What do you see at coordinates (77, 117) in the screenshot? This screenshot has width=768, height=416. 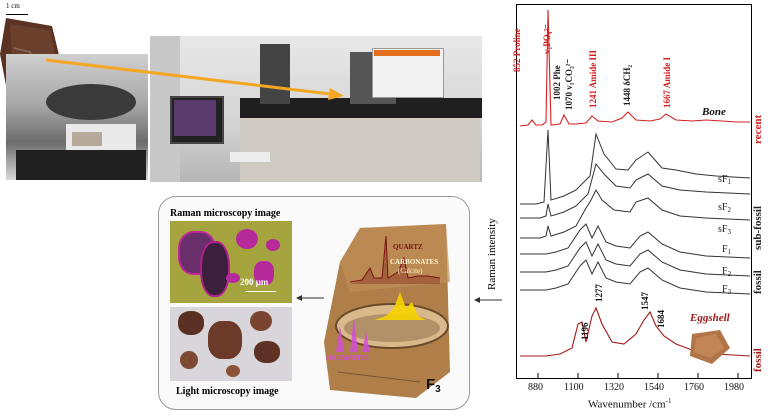 I see `lab-photo-left` at bounding box center [77, 117].